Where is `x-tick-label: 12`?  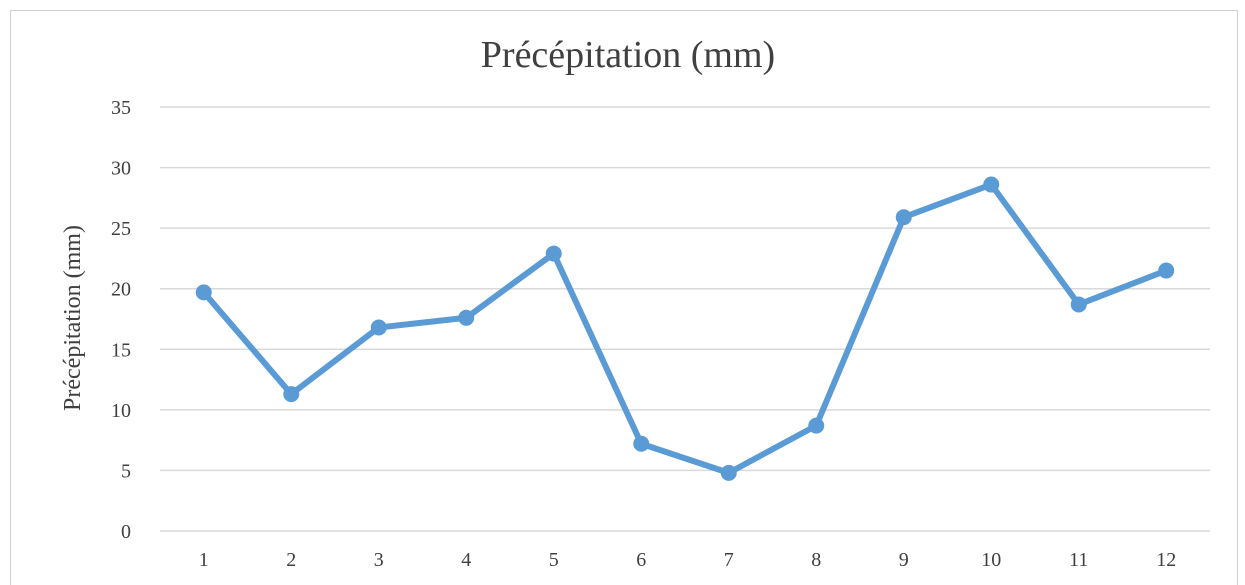
x-tick-label: 12 is located at coordinates (1166, 560).